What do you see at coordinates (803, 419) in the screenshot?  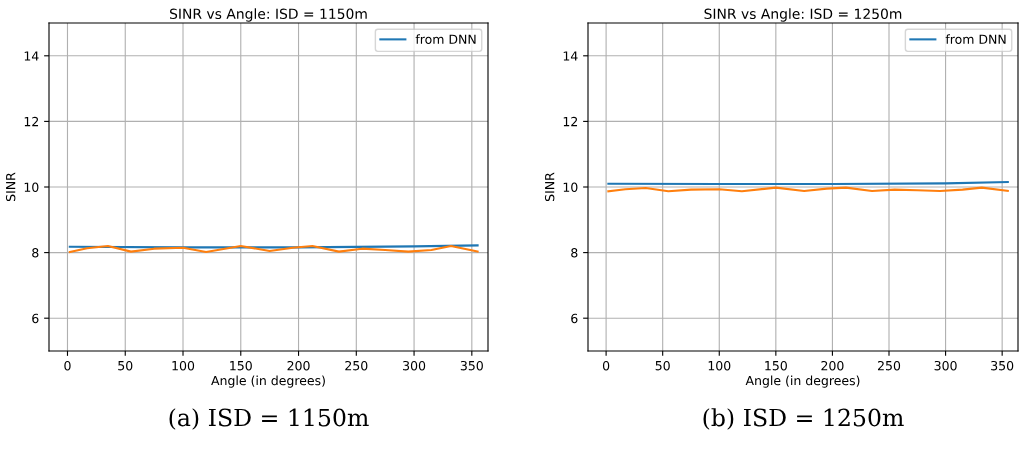 I see `text: (b) ISD = 1250m` at bounding box center [803, 419].